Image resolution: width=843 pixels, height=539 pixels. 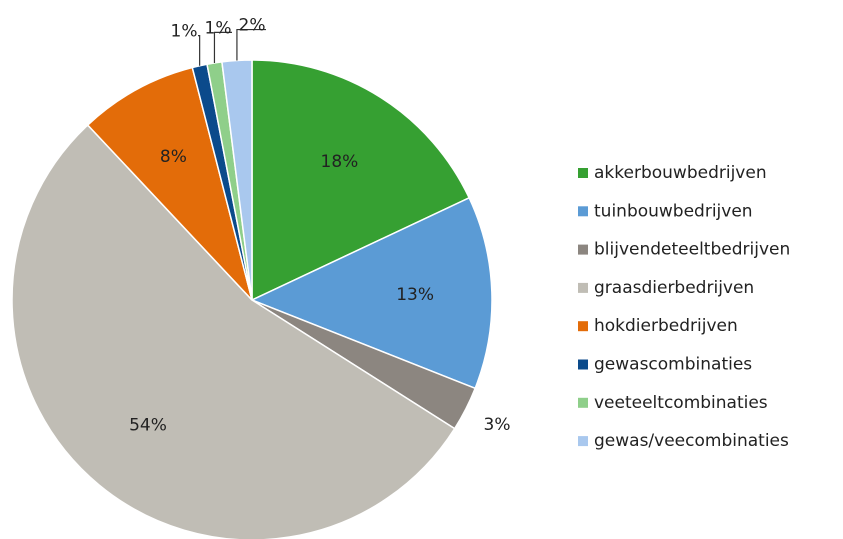 I want to click on legend-label: blijvendeteeltbedrijven, so click(x=692, y=250).